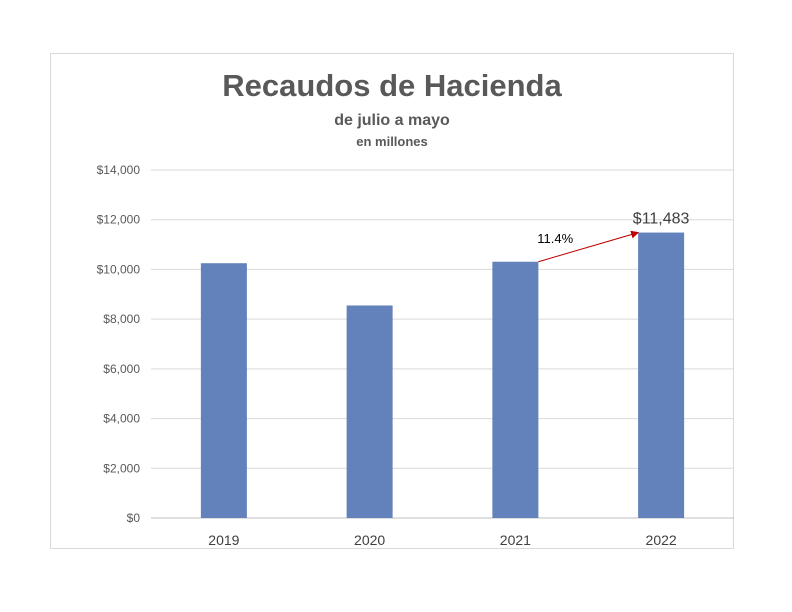  I want to click on growth-label: 11.4%, so click(555, 238).